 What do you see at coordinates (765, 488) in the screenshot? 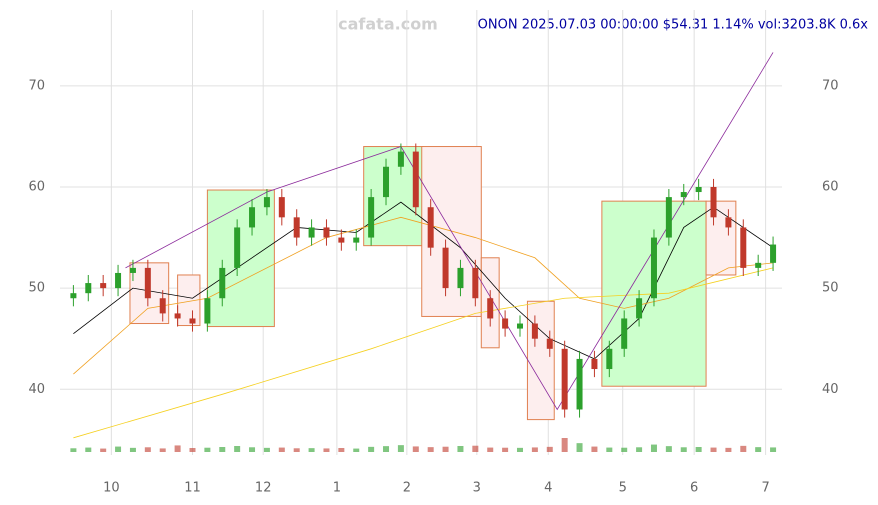
I see `x-tick-label: 7` at bounding box center [765, 488].